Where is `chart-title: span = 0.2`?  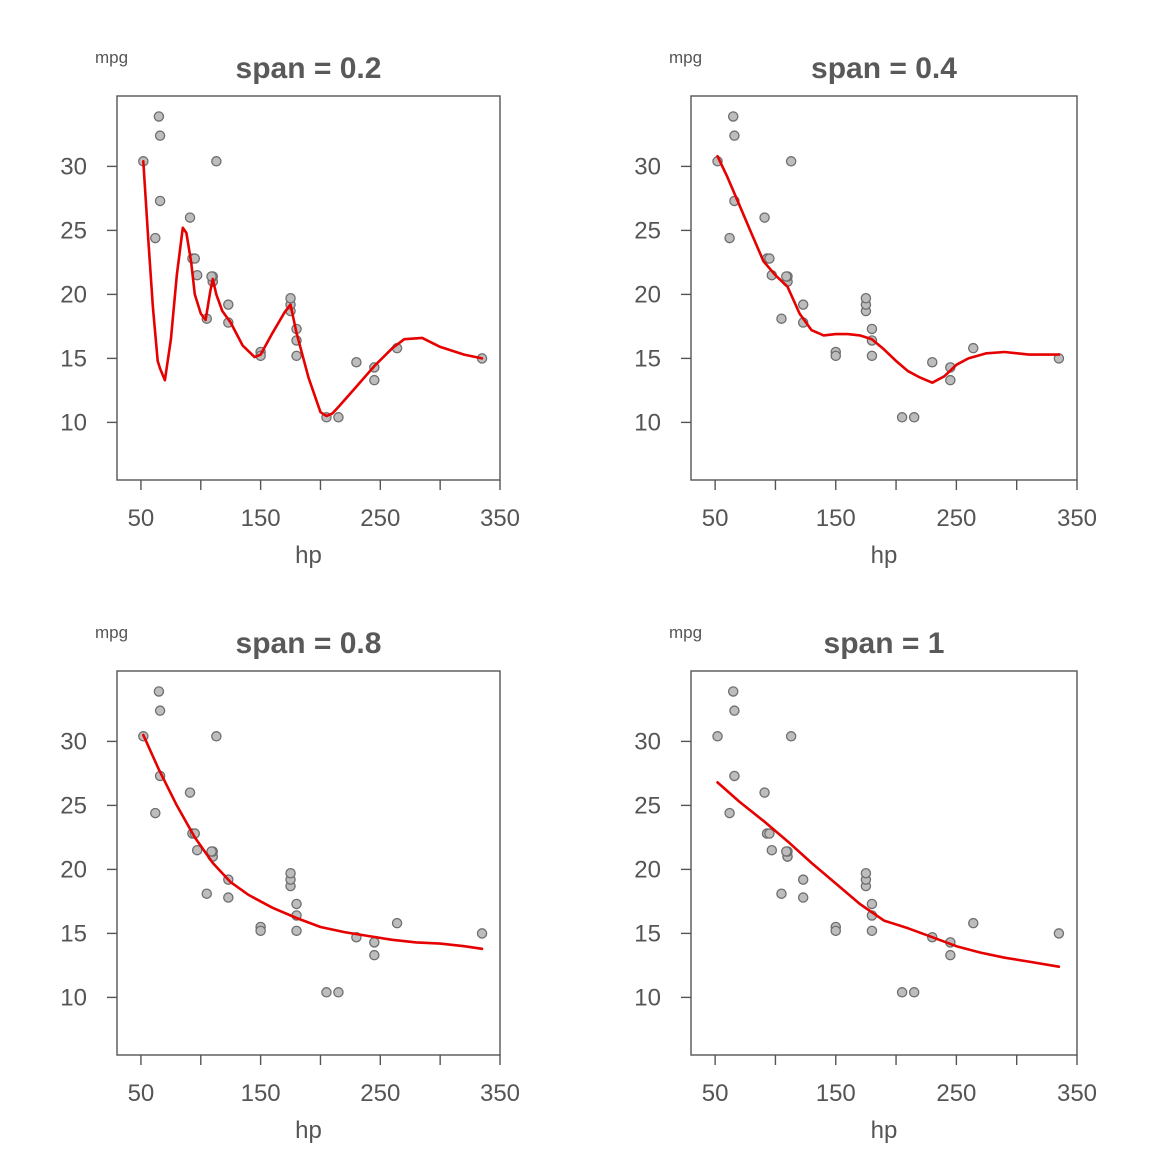
chart-title: span = 0.2 is located at coordinates (309, 68).